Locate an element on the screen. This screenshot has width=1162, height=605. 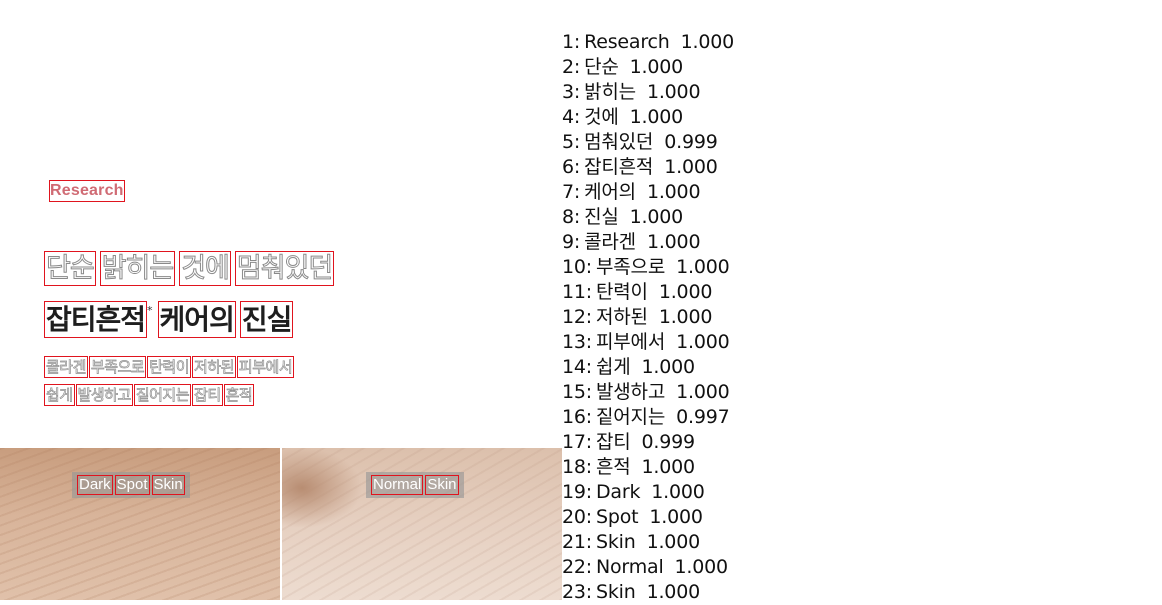
subtext-word: 쉽게 is located at coordinates (59, 395).